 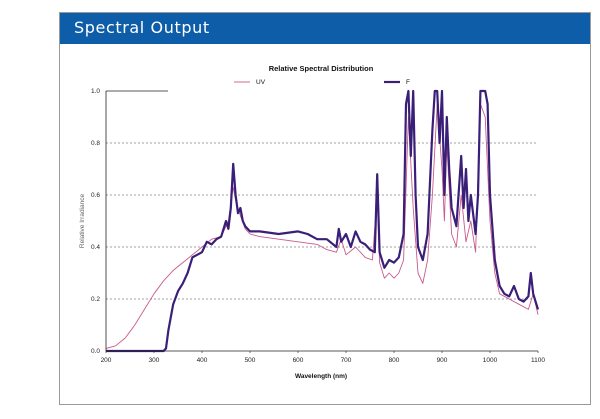 I want to click on x-tick-label: 900, so click(x=442, y=360).